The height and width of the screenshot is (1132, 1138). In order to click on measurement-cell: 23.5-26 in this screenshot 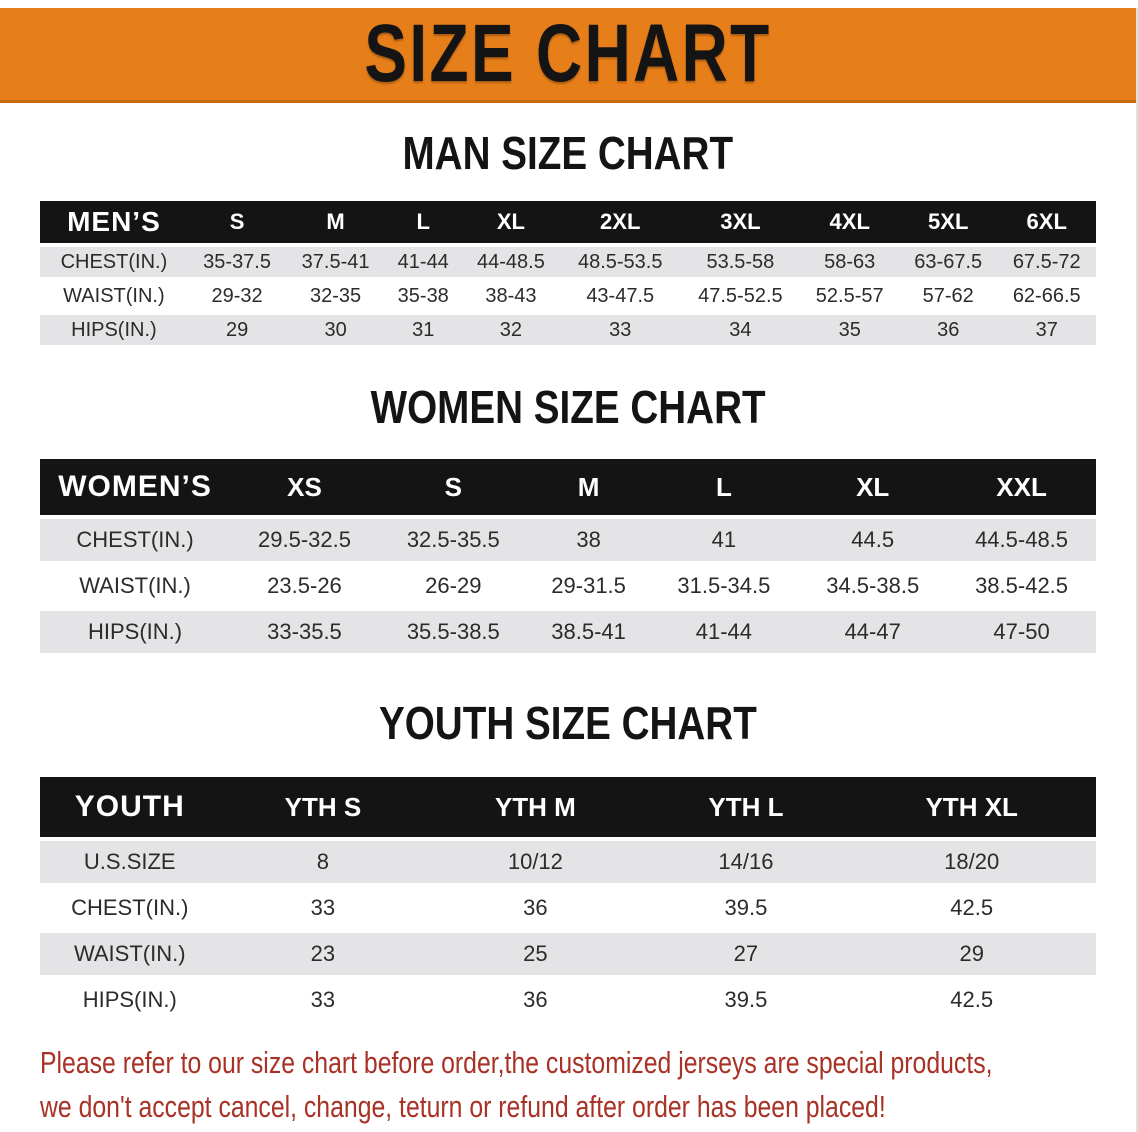, I will do `click(304, 586)`.